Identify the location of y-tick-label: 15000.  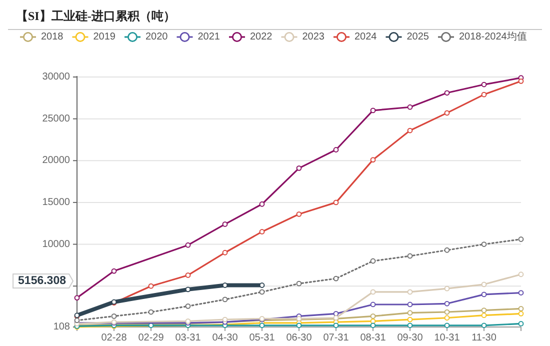
(56, 202).